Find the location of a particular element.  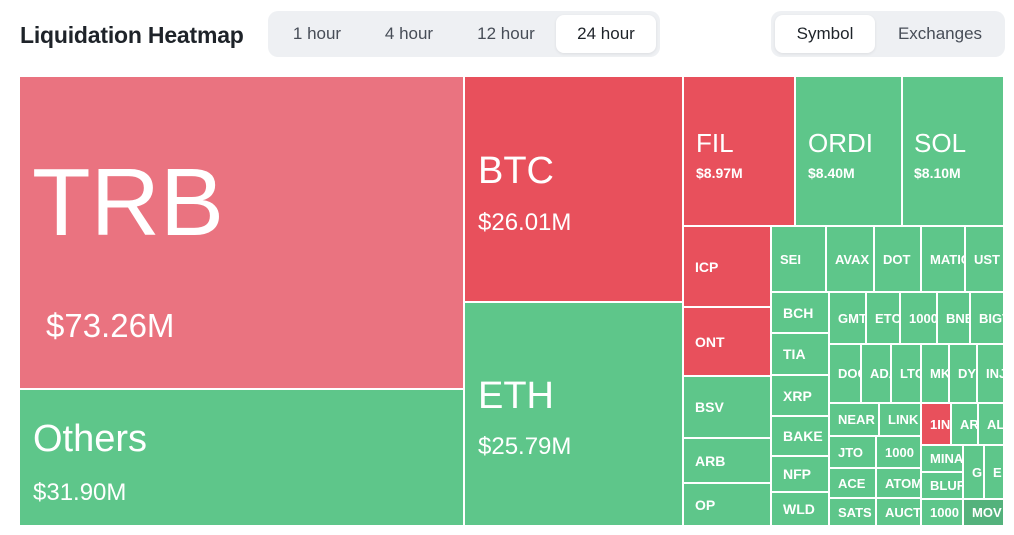

tile-symbol: SATS is located at coordinates (855, 512).